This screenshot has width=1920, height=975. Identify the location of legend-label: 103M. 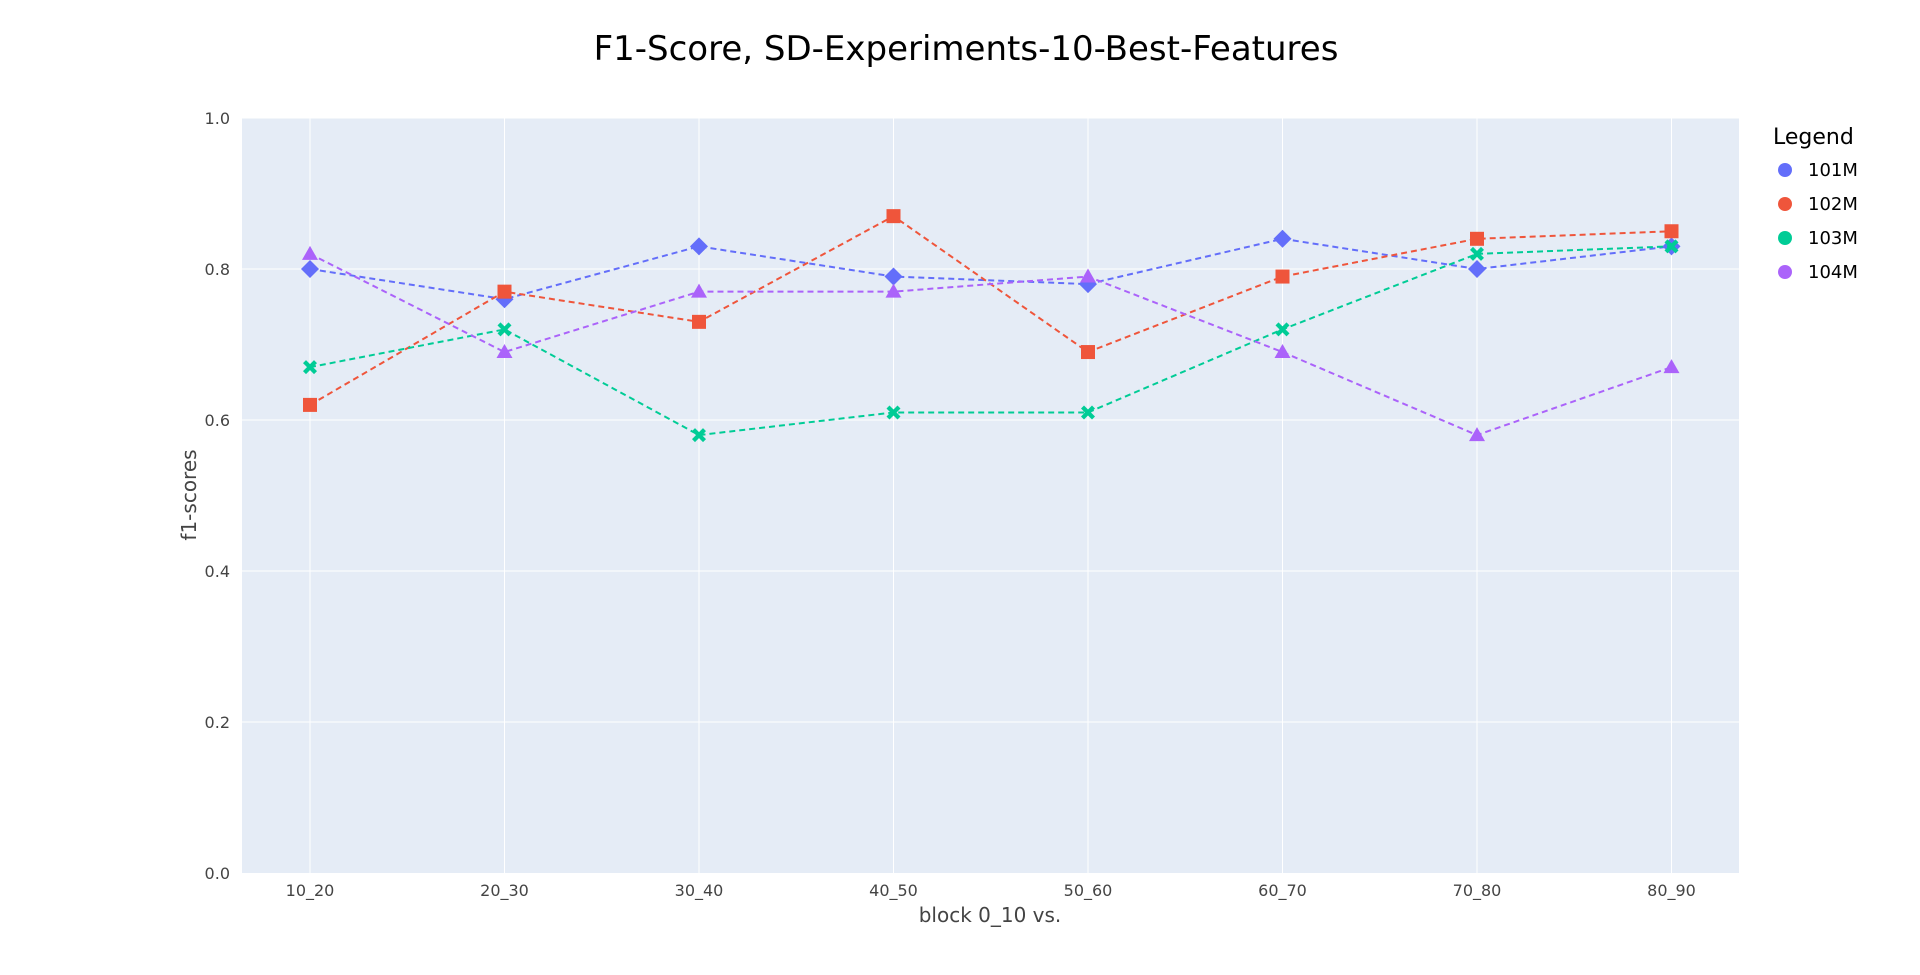
(1833, 238).